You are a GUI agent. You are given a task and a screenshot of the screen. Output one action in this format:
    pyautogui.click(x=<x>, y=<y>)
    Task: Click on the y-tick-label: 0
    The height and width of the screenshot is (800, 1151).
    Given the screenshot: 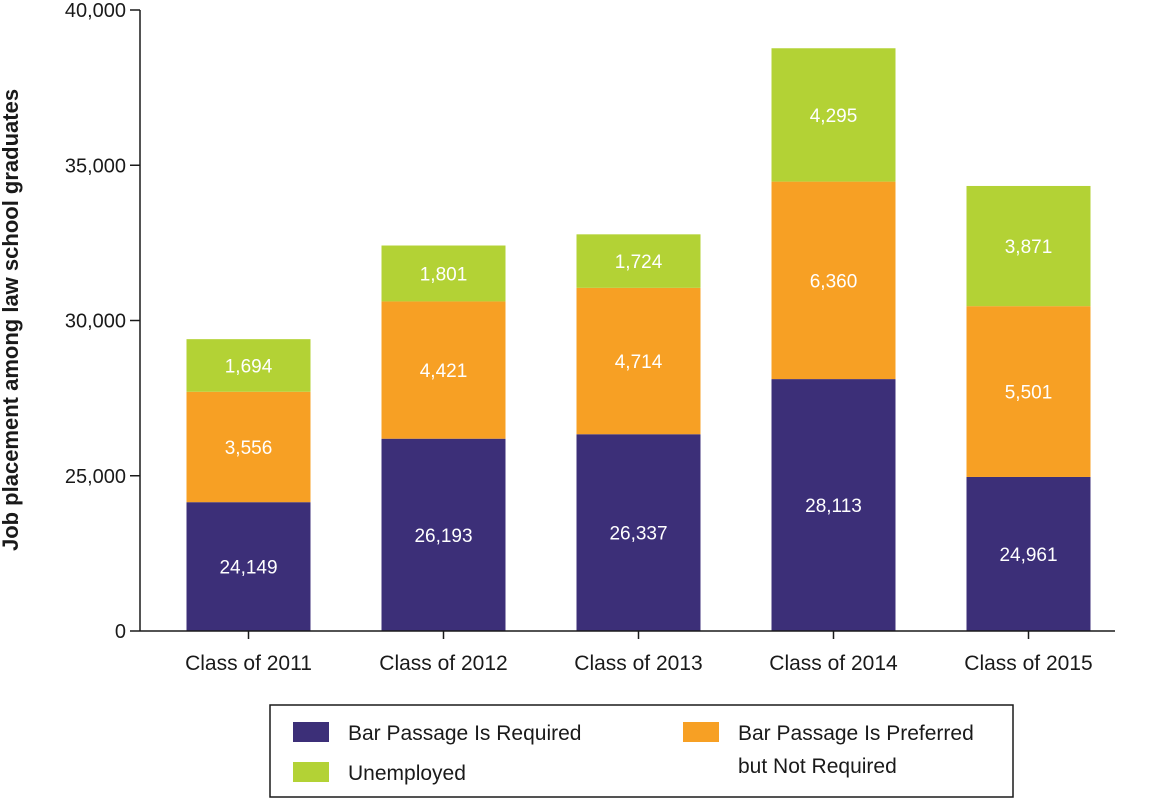 What is the action you would take?
    pyautogui.click(x=120, y=632)
    